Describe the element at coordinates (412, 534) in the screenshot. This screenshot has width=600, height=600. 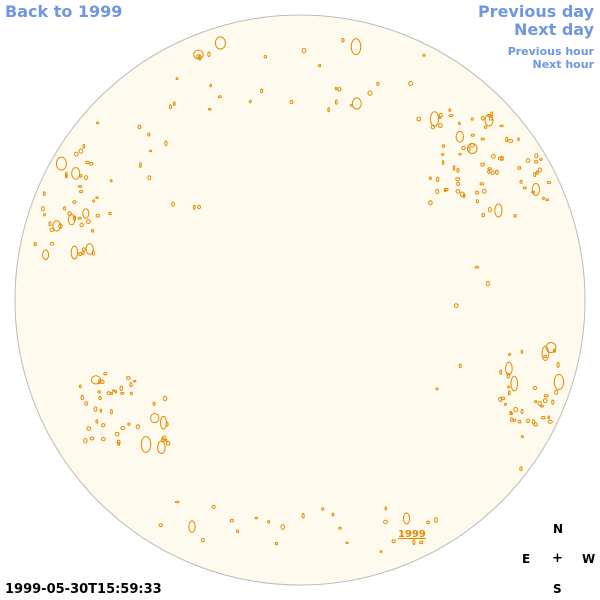
I see `year-link: 1999` at that location.